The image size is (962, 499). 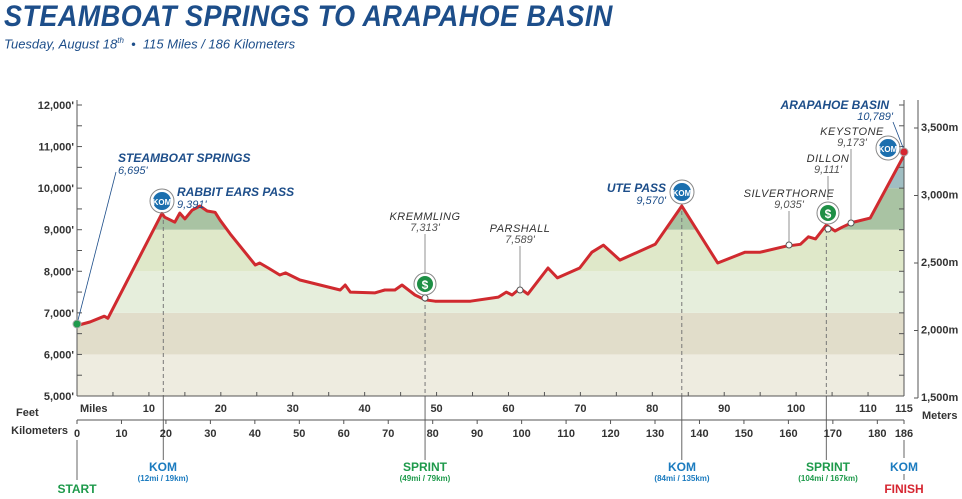 I want to click on event-detail: (104mi / 167km), so click(x=828, y=478).